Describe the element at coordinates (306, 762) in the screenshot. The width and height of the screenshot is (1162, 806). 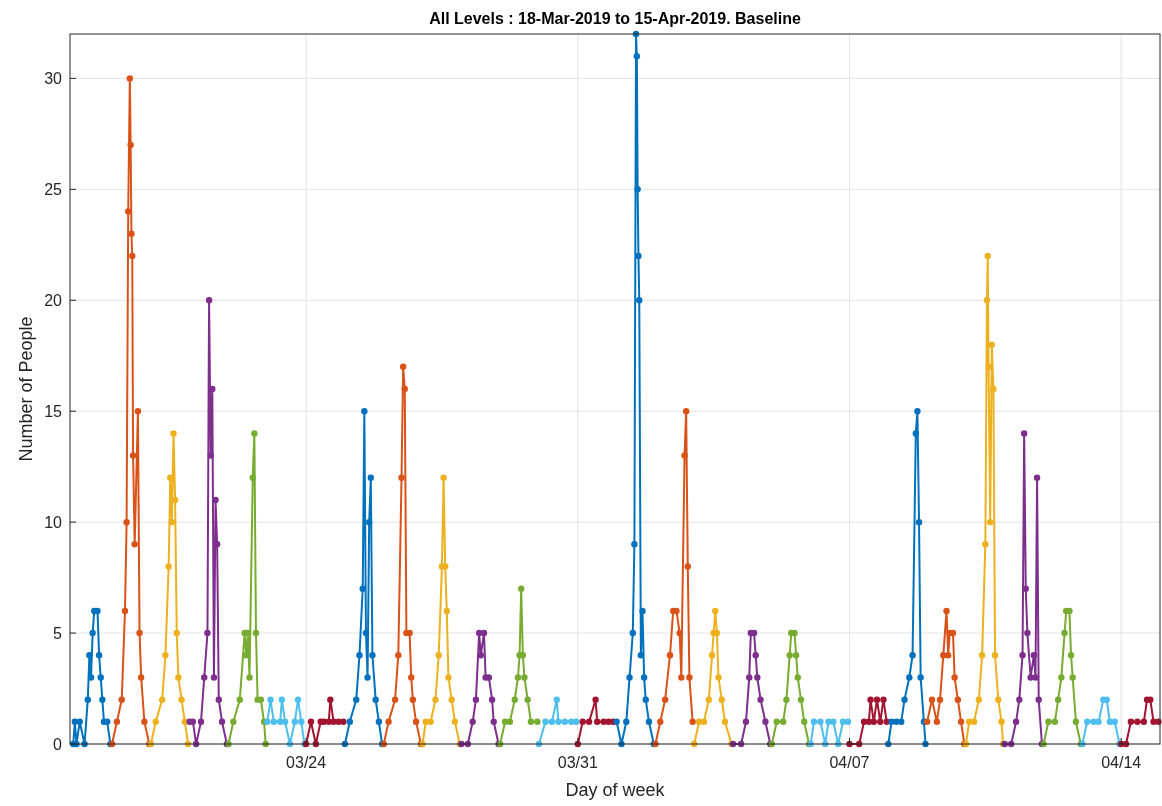
I see `x-tick-label: 03/24` at that location.